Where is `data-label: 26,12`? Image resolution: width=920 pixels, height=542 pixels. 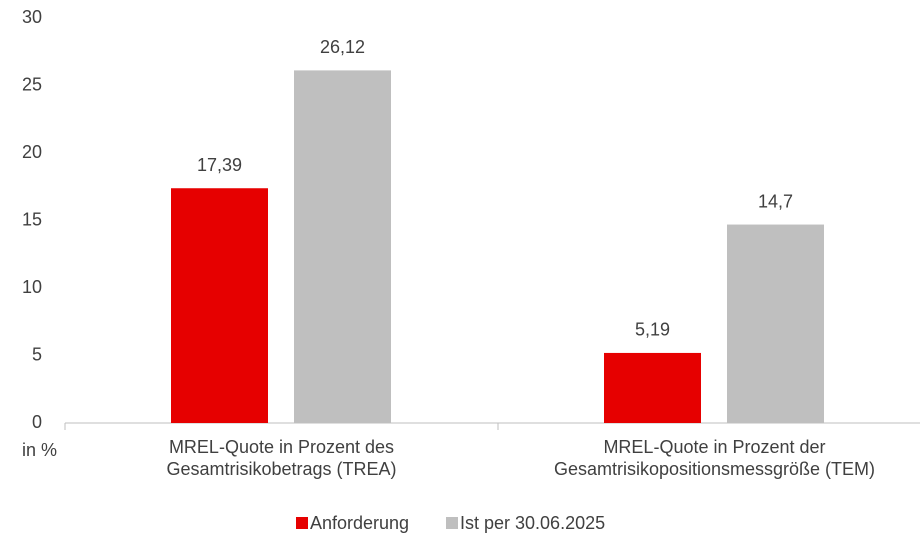 data-label: 26,12 is located at coordinates (342, 47).